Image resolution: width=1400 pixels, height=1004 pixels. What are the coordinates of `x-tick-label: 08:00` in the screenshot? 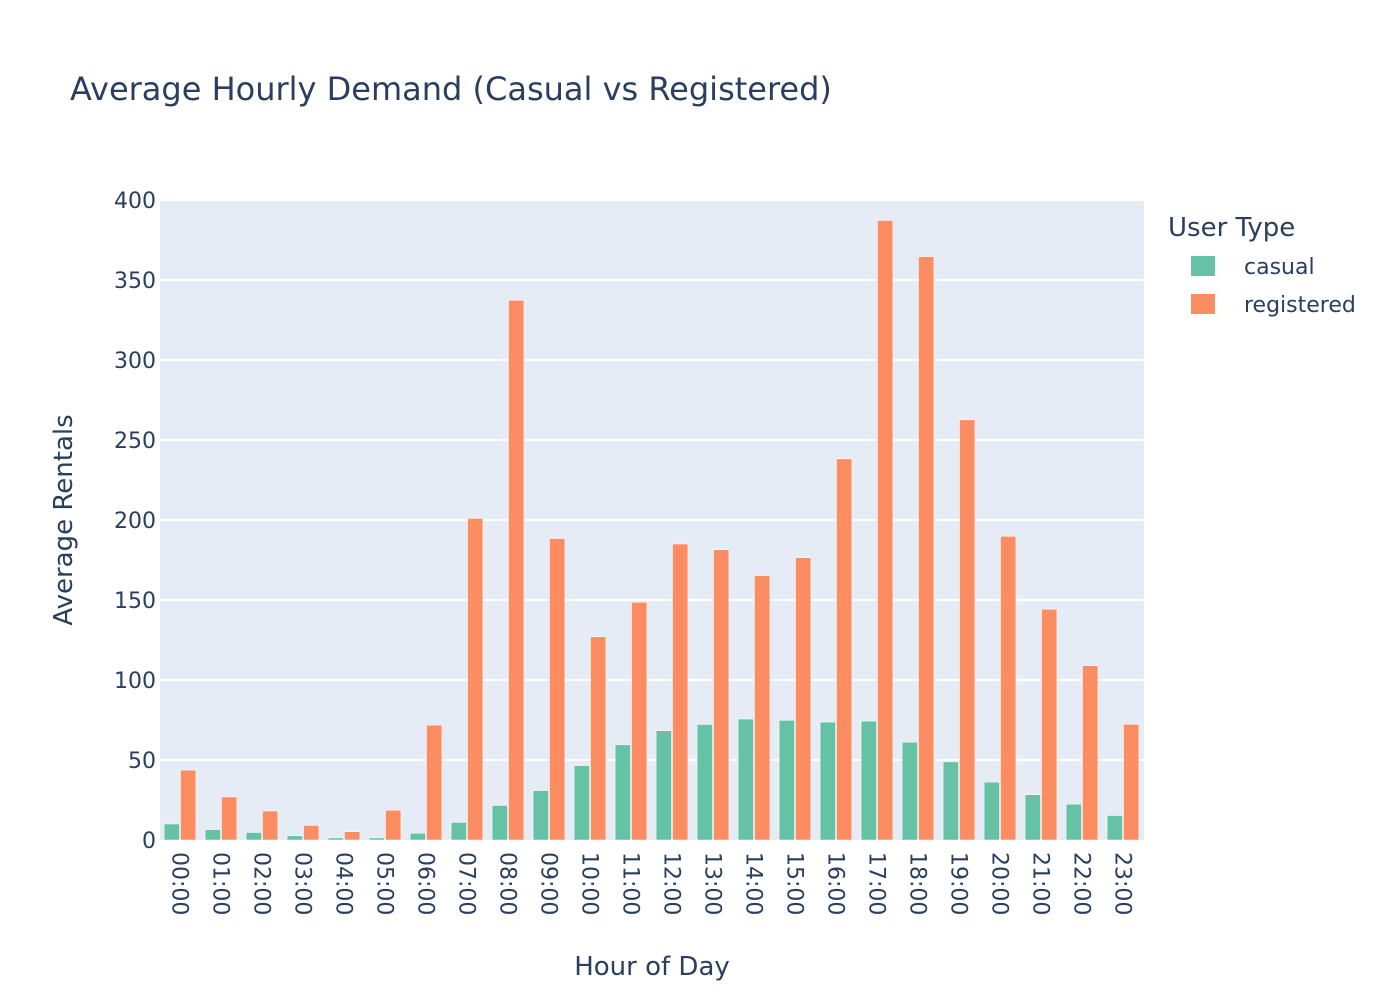 It's located at (507, 883).